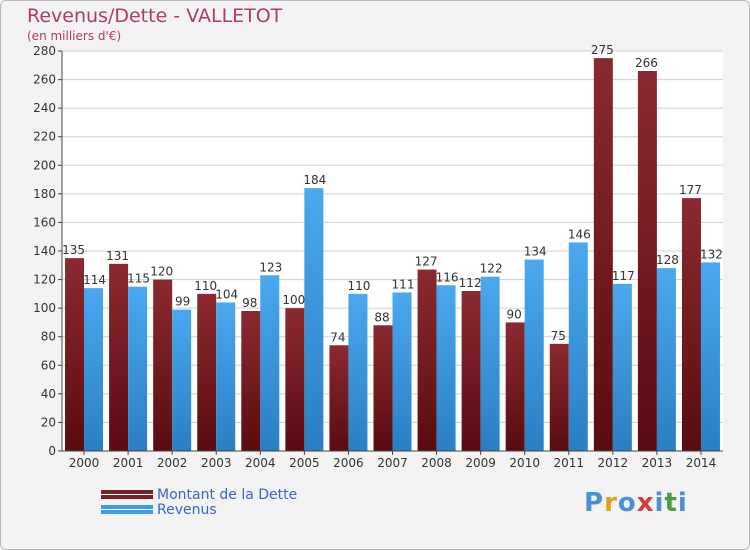 This screenshot has height=550, width=750. I want to click on bar-revenus-2010, so click(534, 355).